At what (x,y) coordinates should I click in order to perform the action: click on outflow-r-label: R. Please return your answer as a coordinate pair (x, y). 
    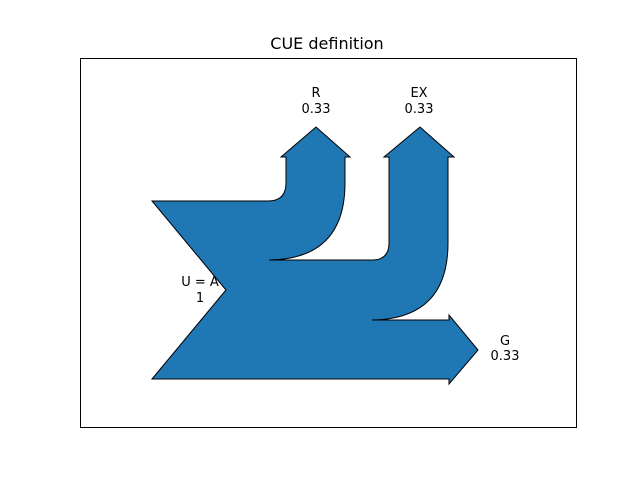
    Looking at the image, I should click on (315, 93).